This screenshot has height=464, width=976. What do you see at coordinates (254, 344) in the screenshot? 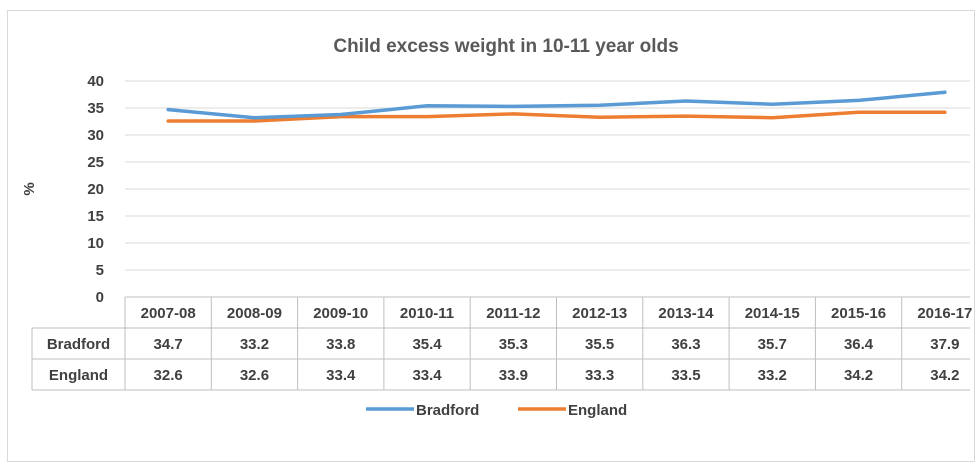
I see `table-value-bradford: 33.2` at bounding box center [254, 344].